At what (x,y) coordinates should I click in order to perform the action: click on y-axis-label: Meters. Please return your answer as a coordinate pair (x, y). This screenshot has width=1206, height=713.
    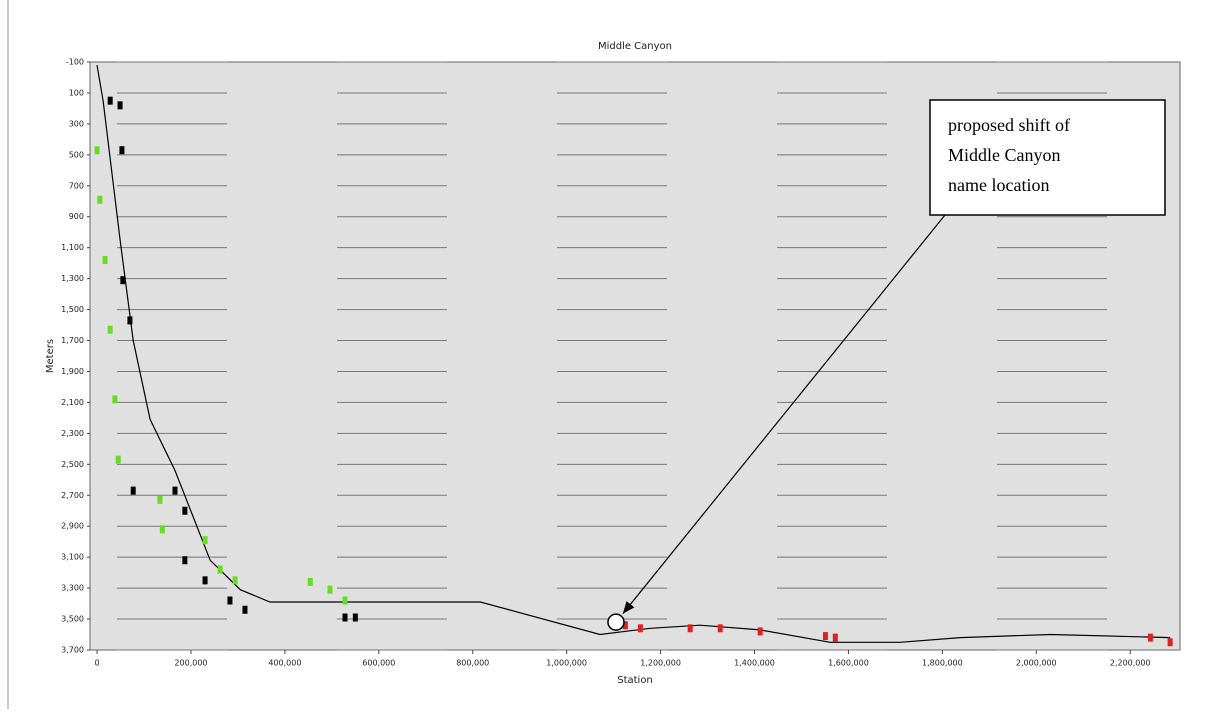
    Looking at the image, I should click on (50, 356).